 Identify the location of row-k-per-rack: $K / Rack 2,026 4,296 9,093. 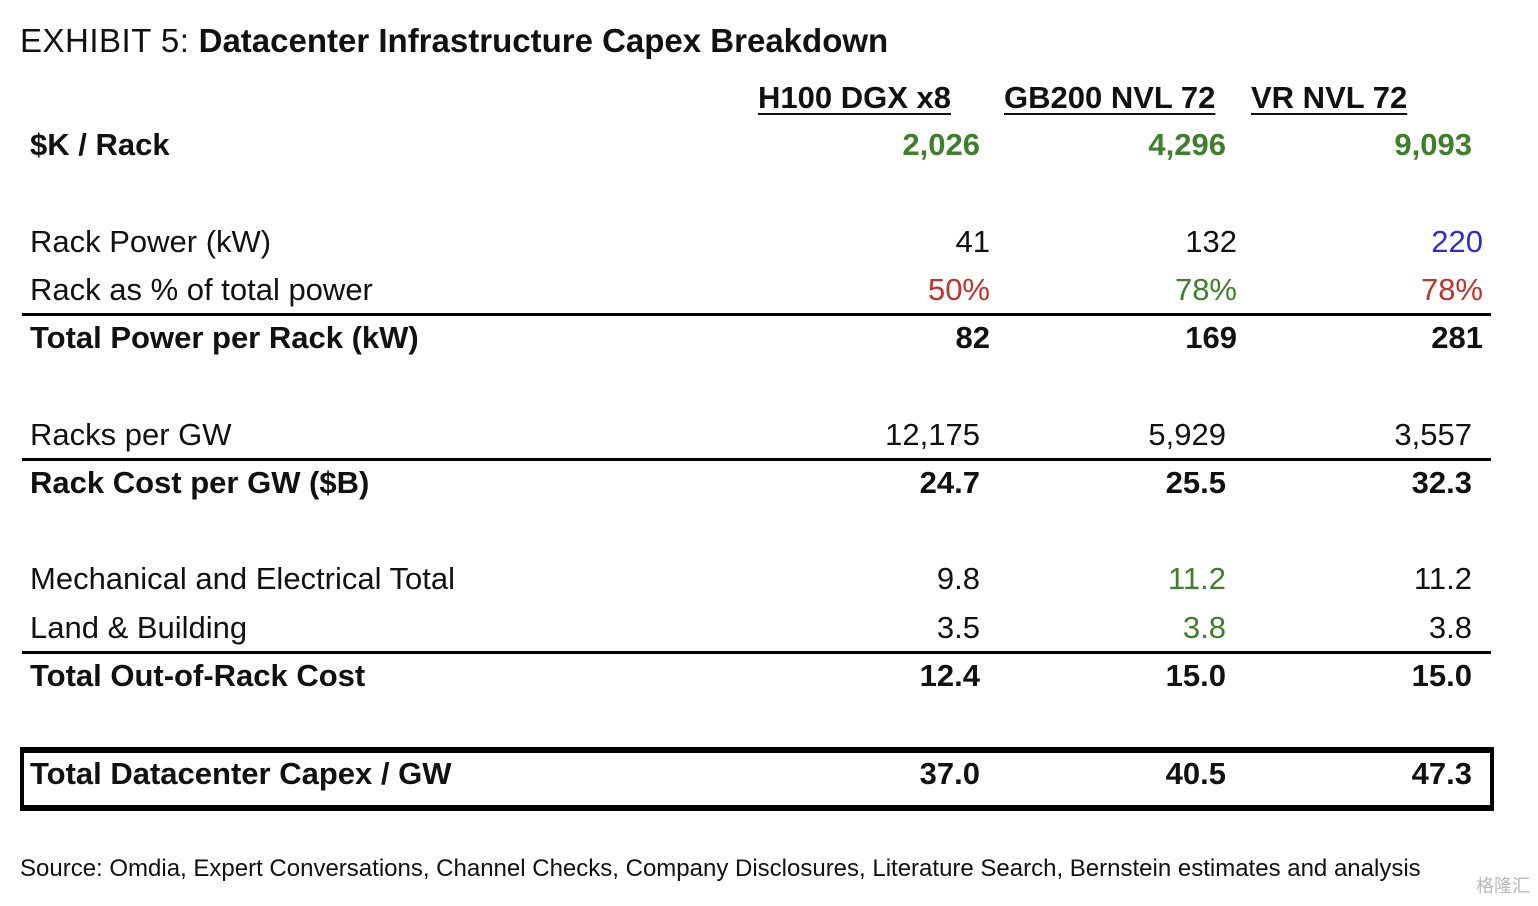
(760, 147).